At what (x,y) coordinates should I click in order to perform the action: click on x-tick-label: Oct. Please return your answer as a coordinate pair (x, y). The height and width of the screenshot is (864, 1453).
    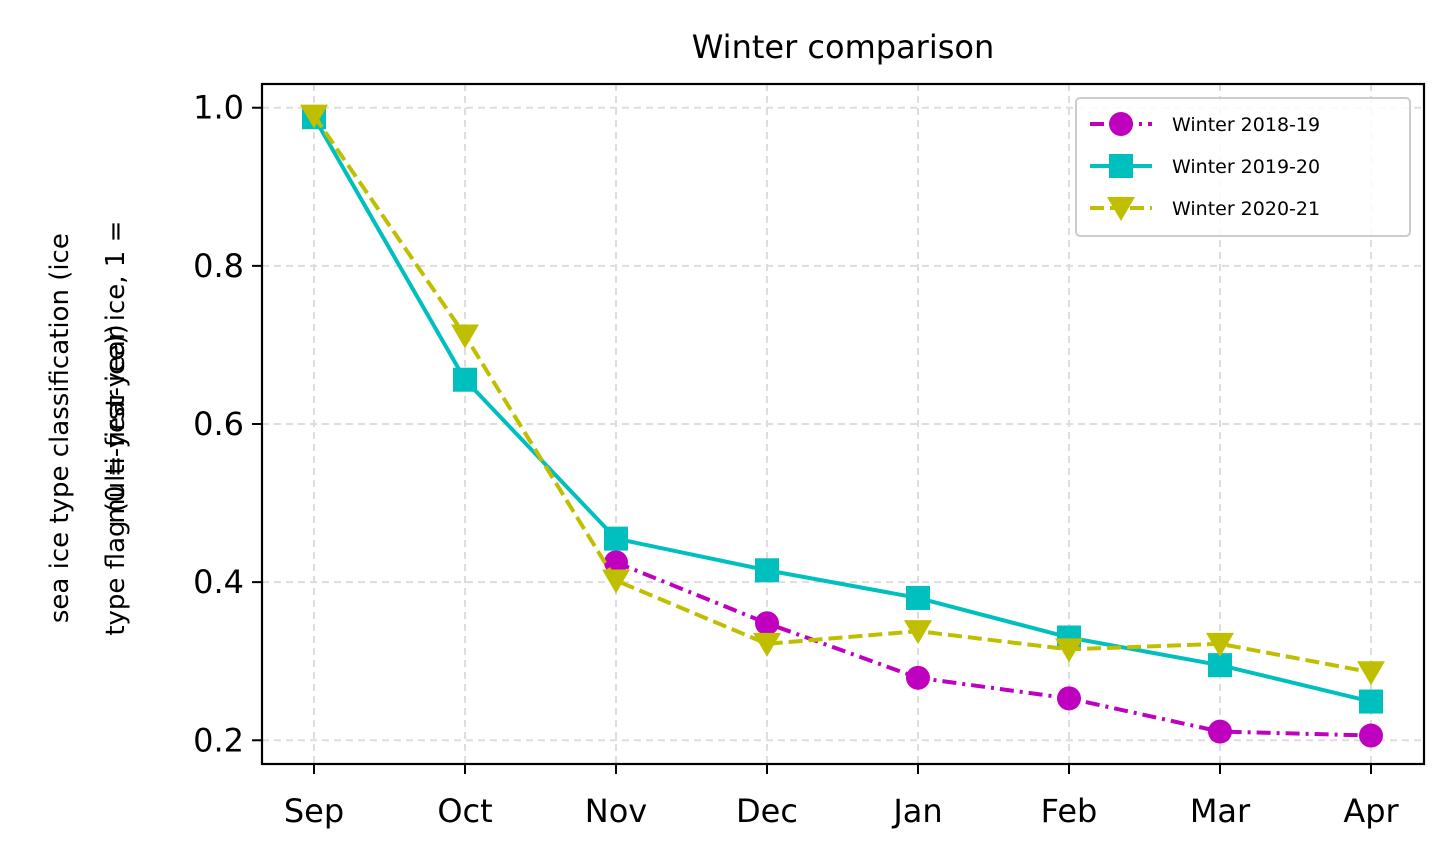
    Looking at the image, I should click on (464, 811).